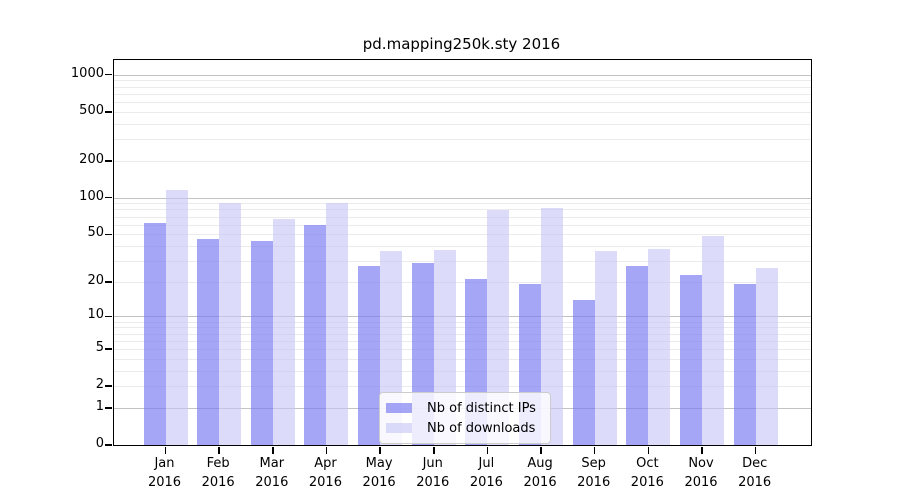 The height and width of the screenshot is (500, 900). Describe the element at coordinates (95, 315) in the screenshot. I see `y-axis-tick-label: 10` at that location.